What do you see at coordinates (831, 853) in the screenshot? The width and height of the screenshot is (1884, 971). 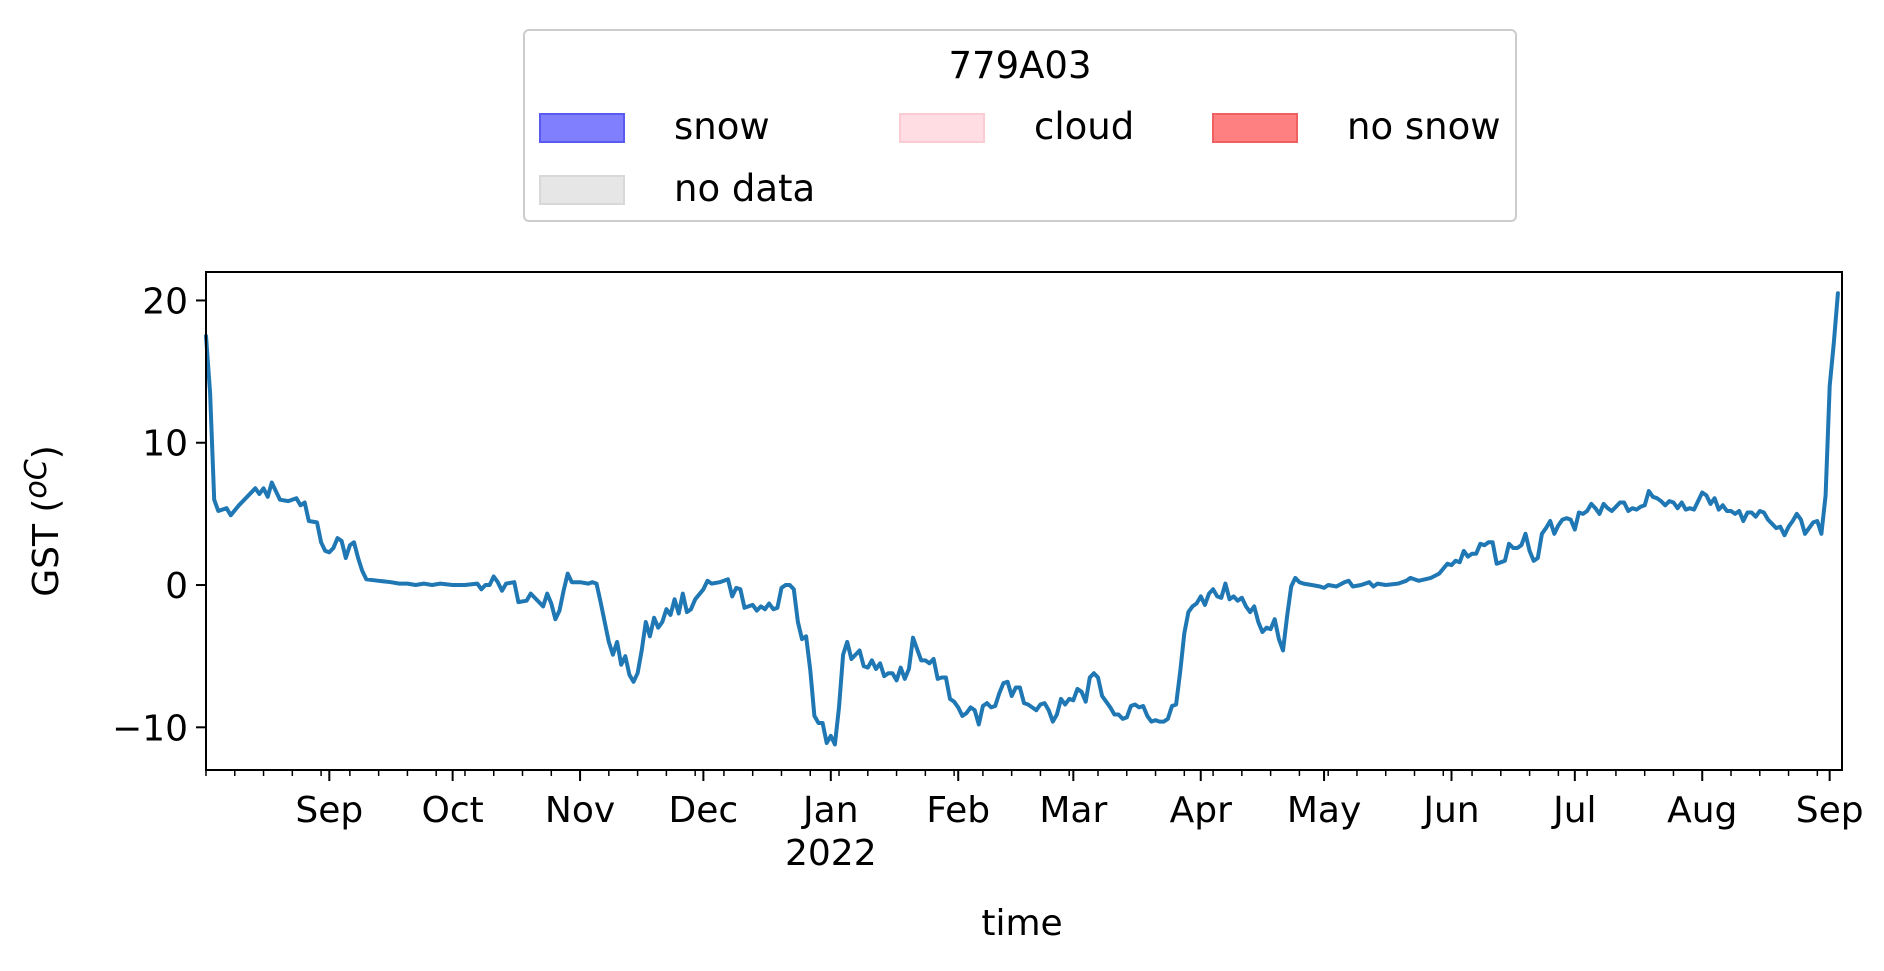 I see `x-tick-year-label: 2022` at bounding box center [831, 853].